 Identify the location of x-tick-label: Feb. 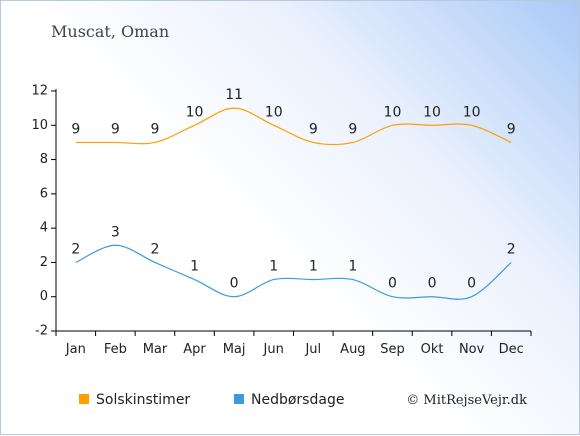
(115, 349).